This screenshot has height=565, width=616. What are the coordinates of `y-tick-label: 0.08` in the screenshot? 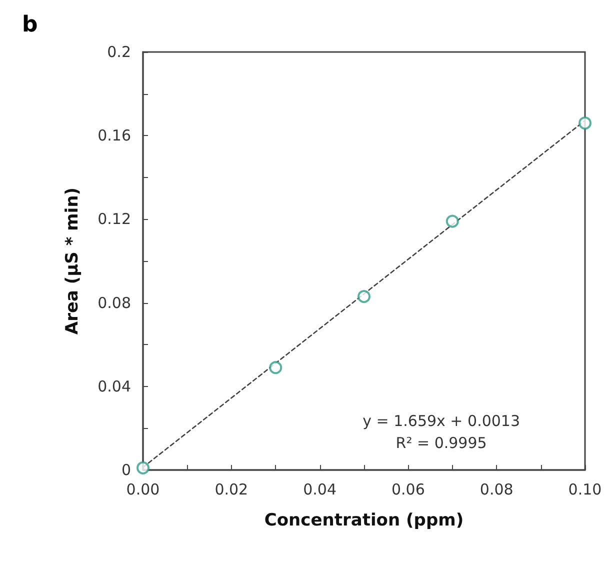 It's located at (114, 303).